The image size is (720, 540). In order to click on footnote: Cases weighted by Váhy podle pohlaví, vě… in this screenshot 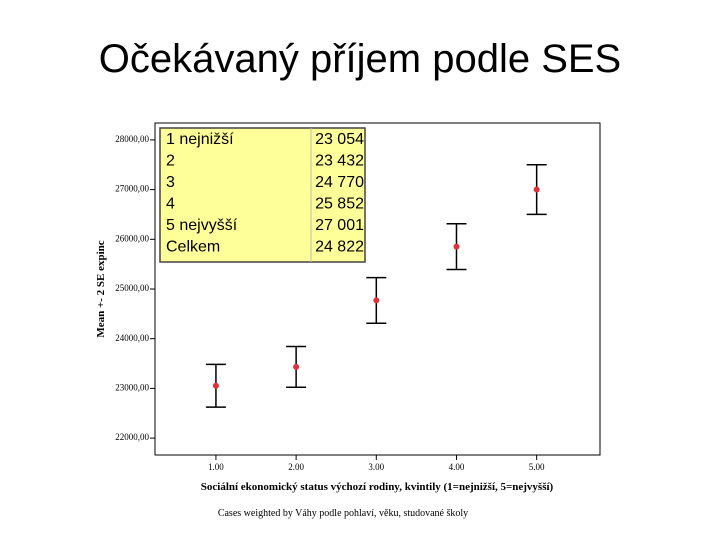, I will do `click(343, 513)`.